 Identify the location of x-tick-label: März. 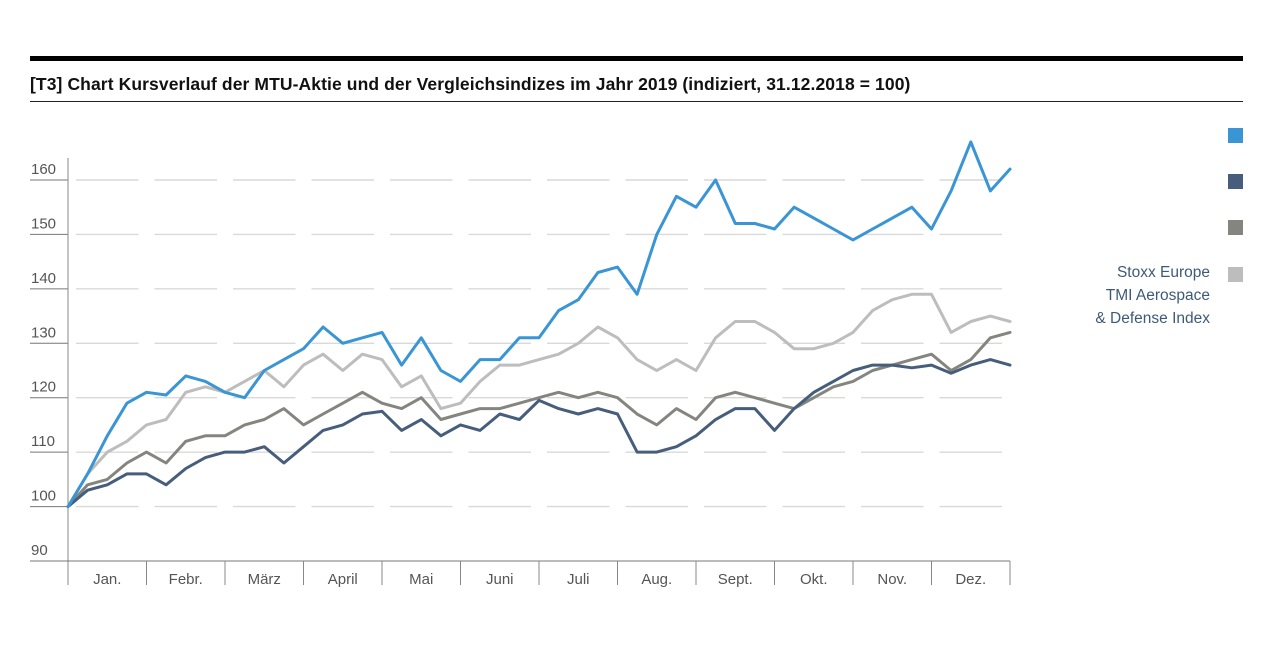
(264, 579).